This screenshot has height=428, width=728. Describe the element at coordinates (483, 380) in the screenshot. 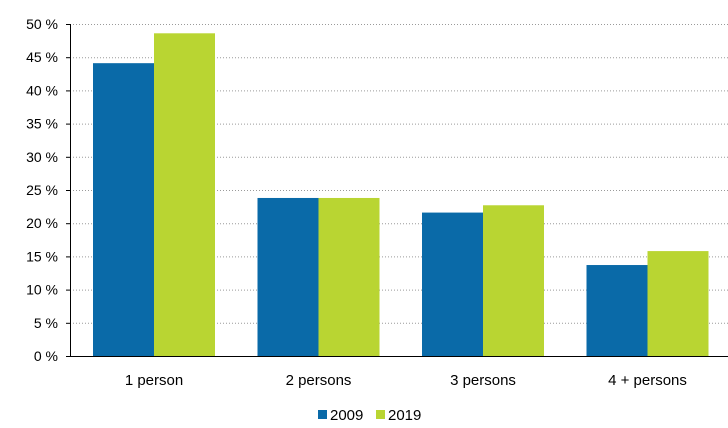

I see `x-category-label: 3 persons` at that location.